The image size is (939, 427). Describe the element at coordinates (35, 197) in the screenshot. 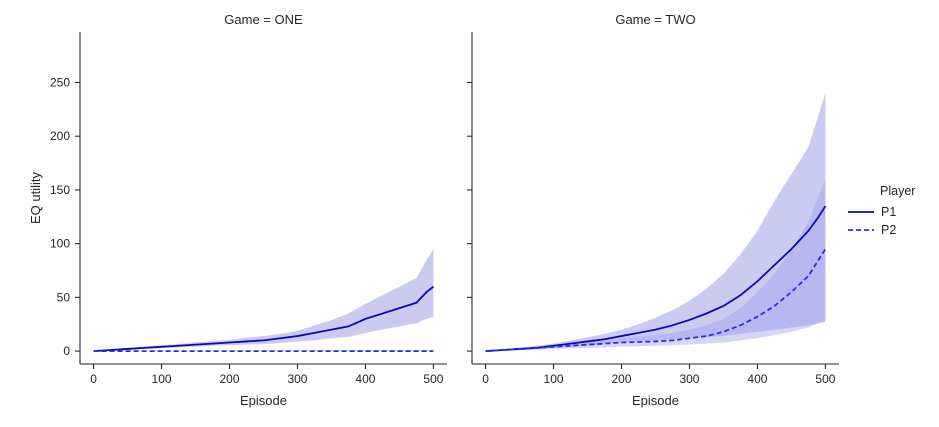

I see `y-axis-title: EQ utility` at that location.